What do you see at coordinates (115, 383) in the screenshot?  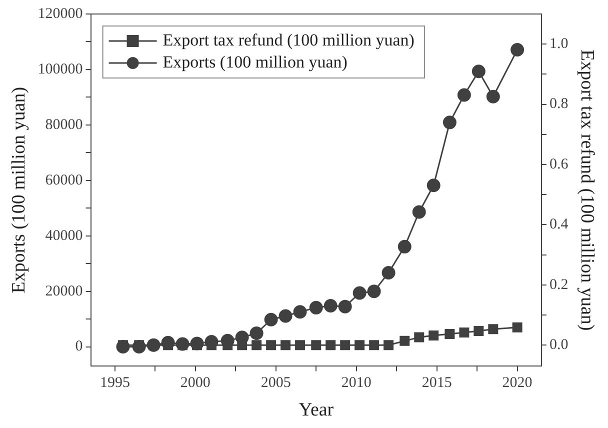 I see `x-tick-label: 1995` at bounding box center [115, 383].